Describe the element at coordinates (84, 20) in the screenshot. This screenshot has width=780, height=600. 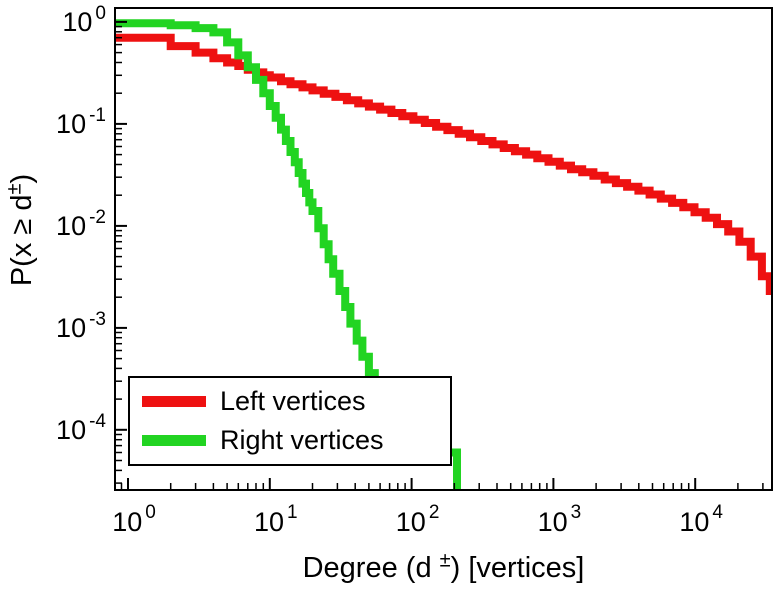
I see `y-axis-tick-label: 10 0` at that location.